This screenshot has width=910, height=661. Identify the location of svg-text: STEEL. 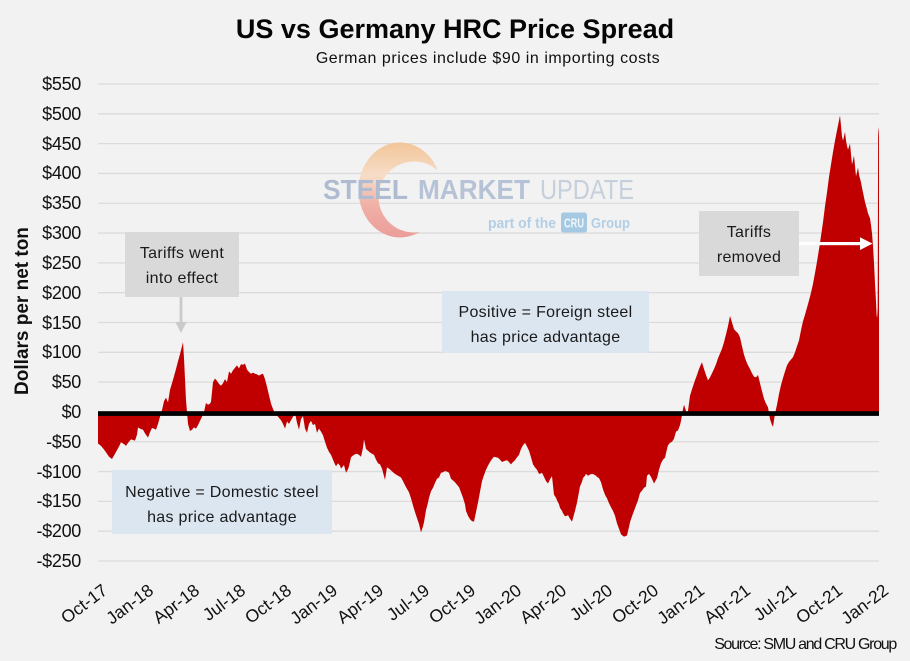
(365, 189).